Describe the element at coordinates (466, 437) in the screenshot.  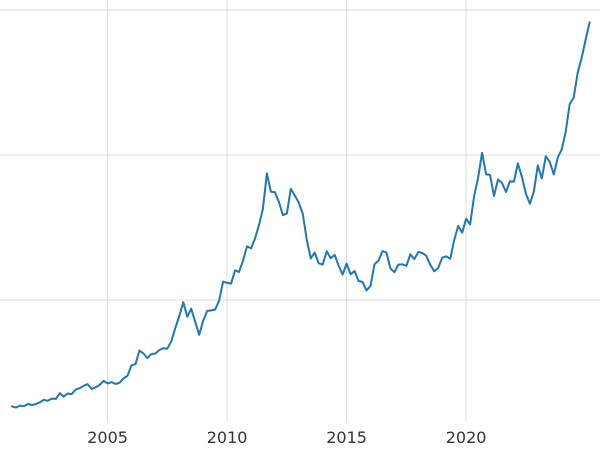
I see `x-axis-tick-label: 2020` at that location.